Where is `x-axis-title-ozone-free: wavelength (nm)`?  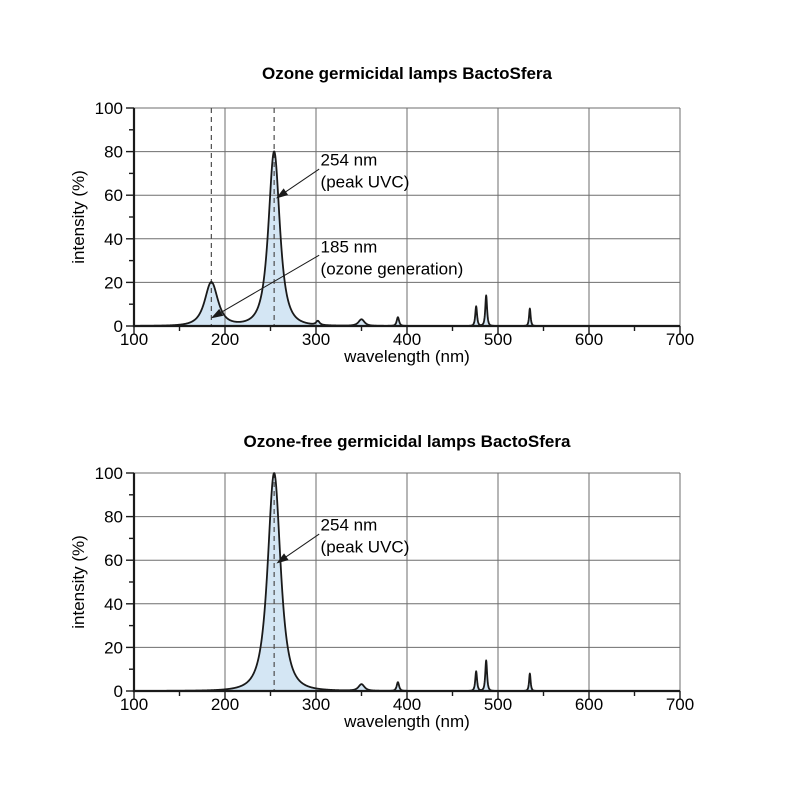
x-axis-title-ozone-free: wavelength (nm) is located at coordinates (407, 721).